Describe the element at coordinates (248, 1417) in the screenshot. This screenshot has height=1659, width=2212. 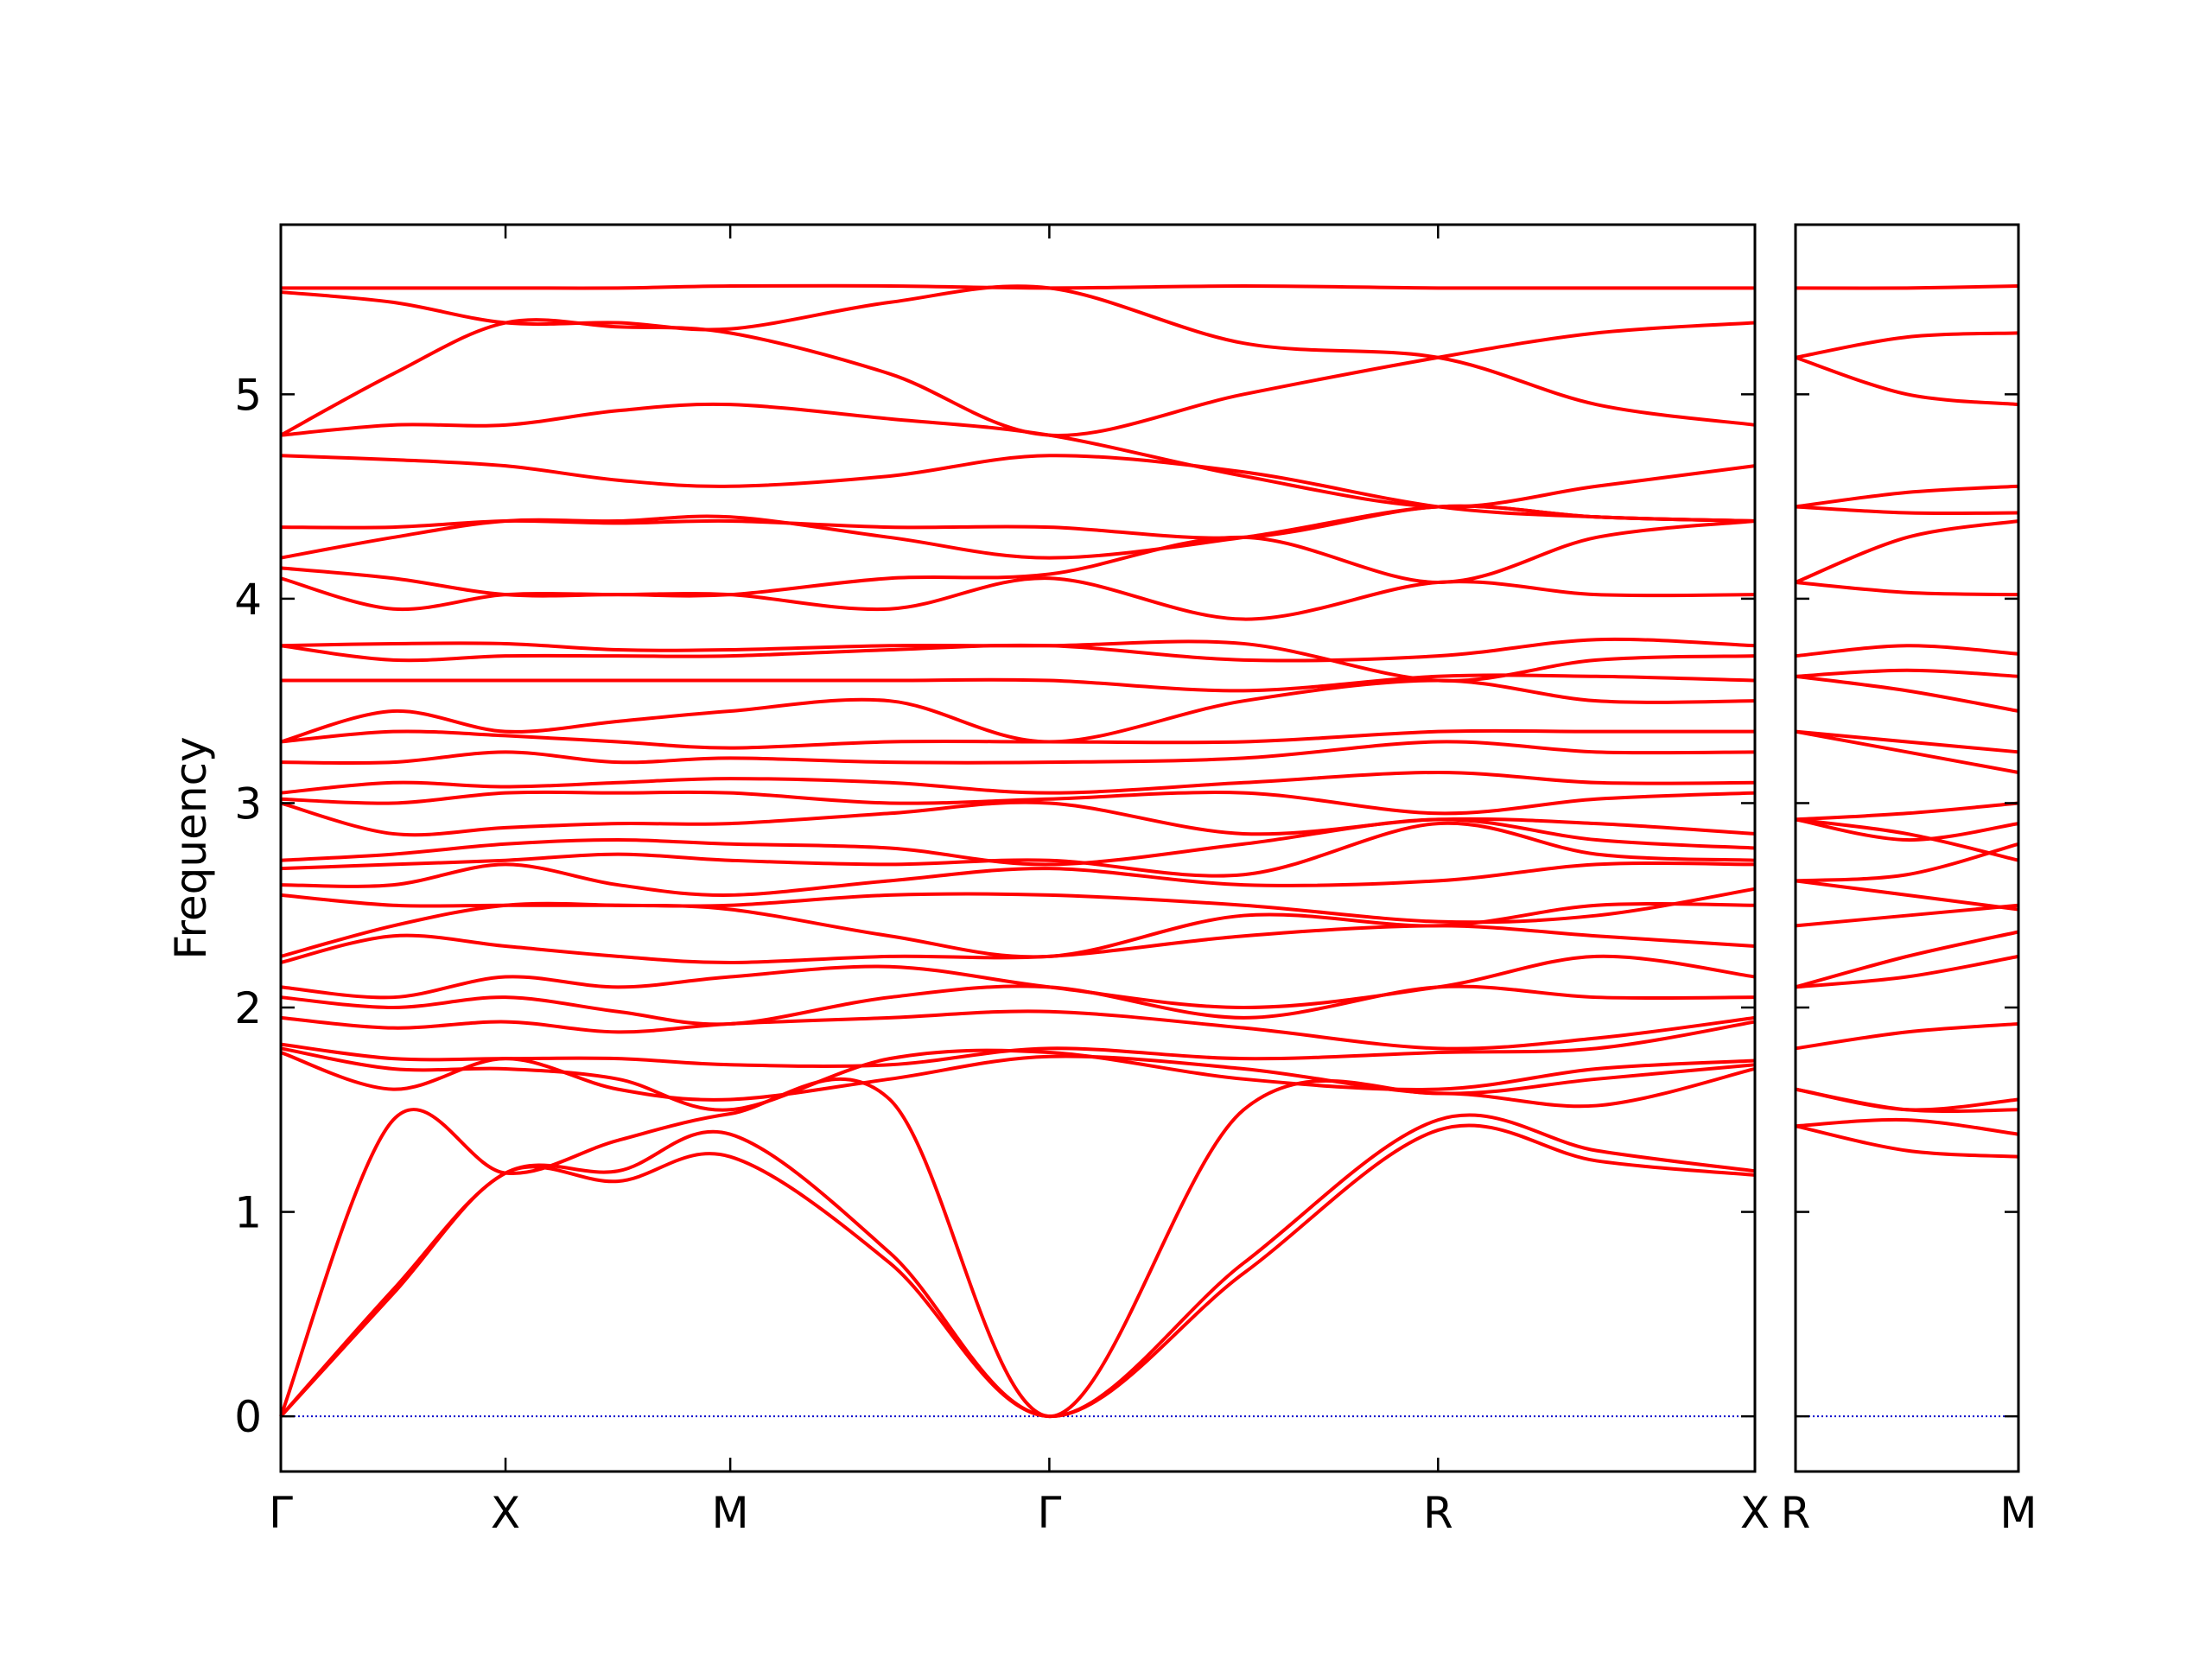
I see `y-tick-label: 0` at that location.